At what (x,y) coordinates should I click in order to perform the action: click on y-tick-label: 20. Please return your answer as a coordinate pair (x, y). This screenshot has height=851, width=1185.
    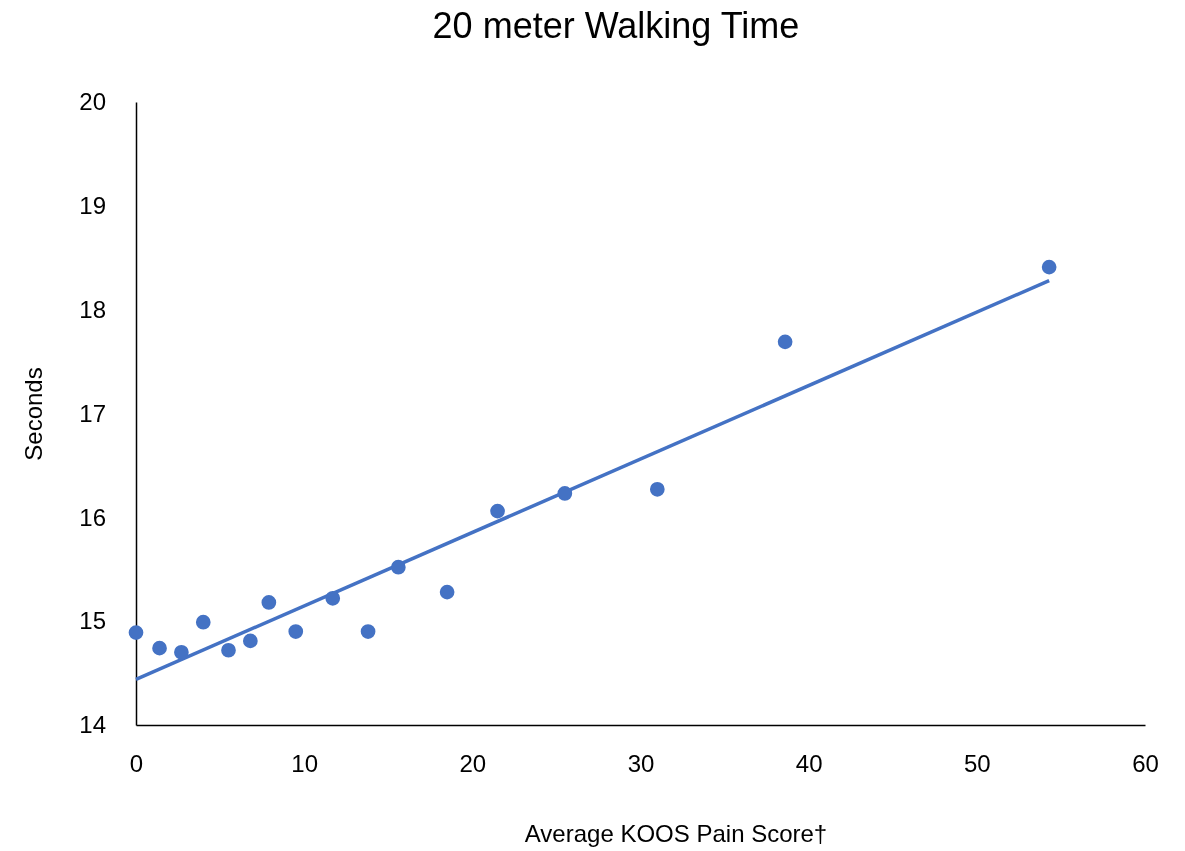
    Looking at the image, I should click on (92, 102).